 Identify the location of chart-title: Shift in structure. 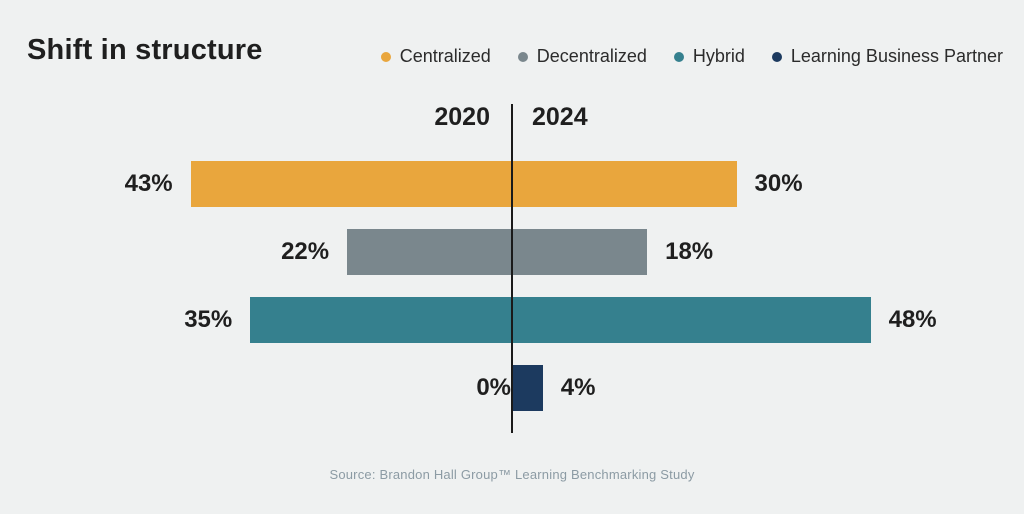
(145, 50).